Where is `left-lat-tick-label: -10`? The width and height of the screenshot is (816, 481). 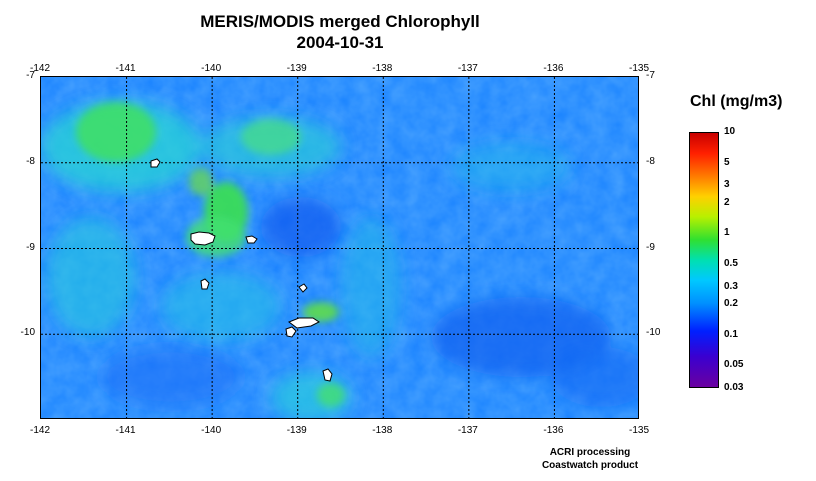
left-lat-tick-label: -10 is located at coordinates (27, 333).